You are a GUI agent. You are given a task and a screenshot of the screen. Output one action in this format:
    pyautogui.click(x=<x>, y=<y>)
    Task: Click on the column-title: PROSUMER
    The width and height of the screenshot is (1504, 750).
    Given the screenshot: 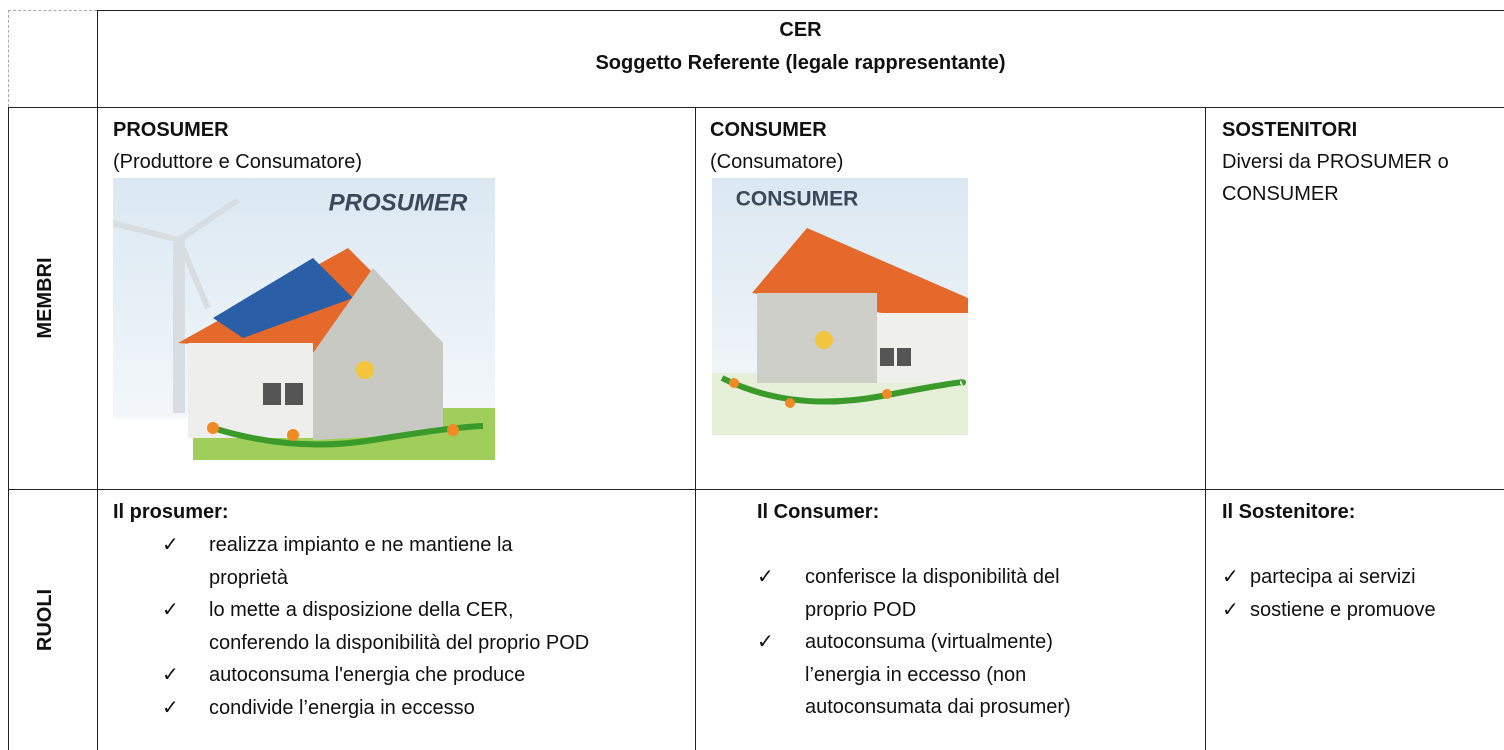 What is the action you would take?
    pyautogui.click(x=171, y=130)
    